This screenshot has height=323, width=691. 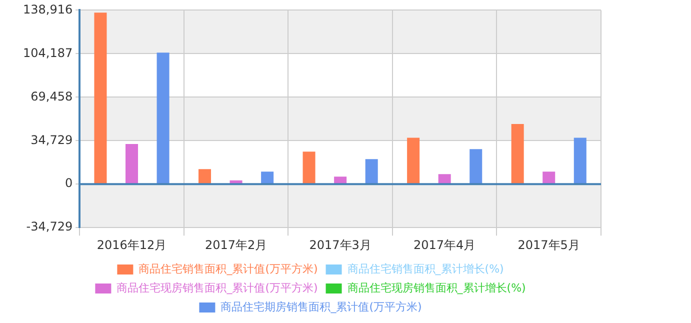 I want to click on legend-label: 商品住宅销售面积_累计值(万平方米), so click(x=228, y=269).